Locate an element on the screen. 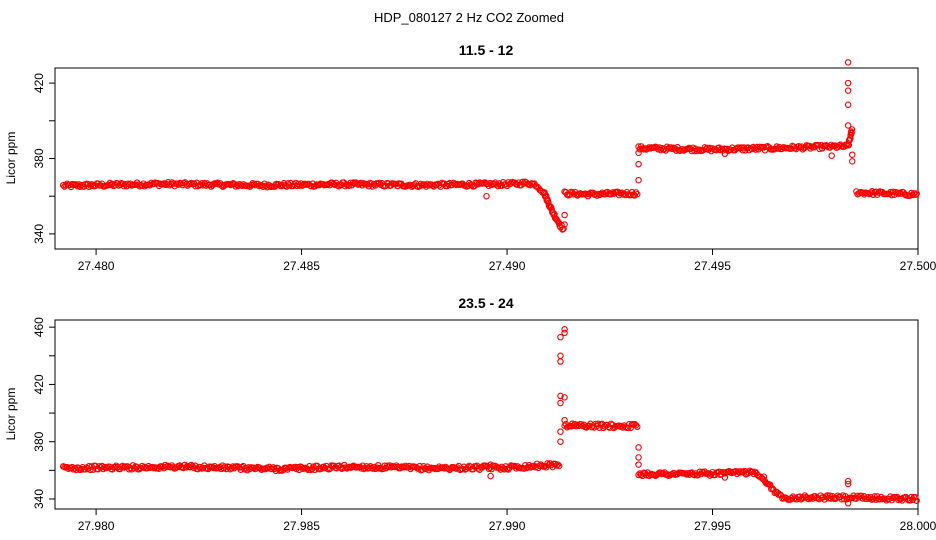 The height and width of the screenshot is (540, 936). x-axis: 27.480 27.485 27.490 27.495 27.500 is located at coordinates (507, 261).